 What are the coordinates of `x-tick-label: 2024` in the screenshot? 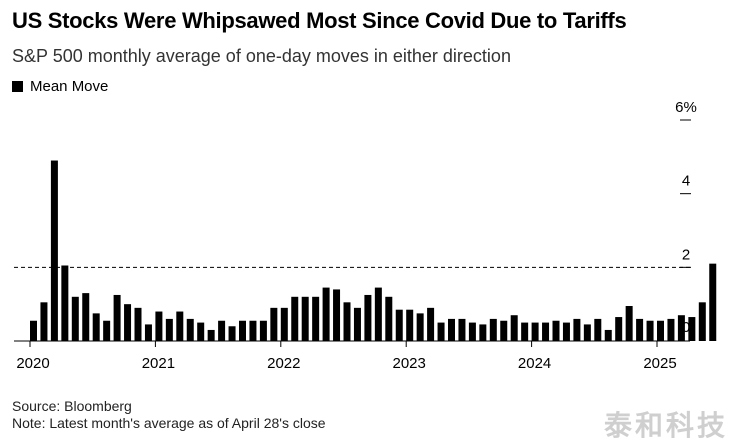 It's located at (534, 363).